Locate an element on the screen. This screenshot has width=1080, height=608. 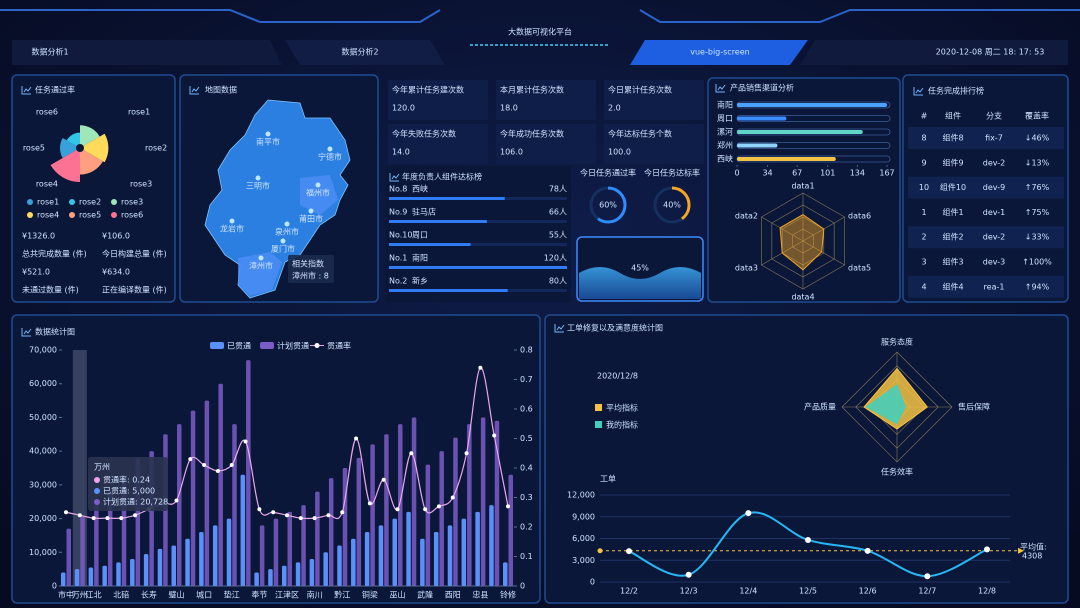
table-header: 组件 is located at coordinates (953, 116).